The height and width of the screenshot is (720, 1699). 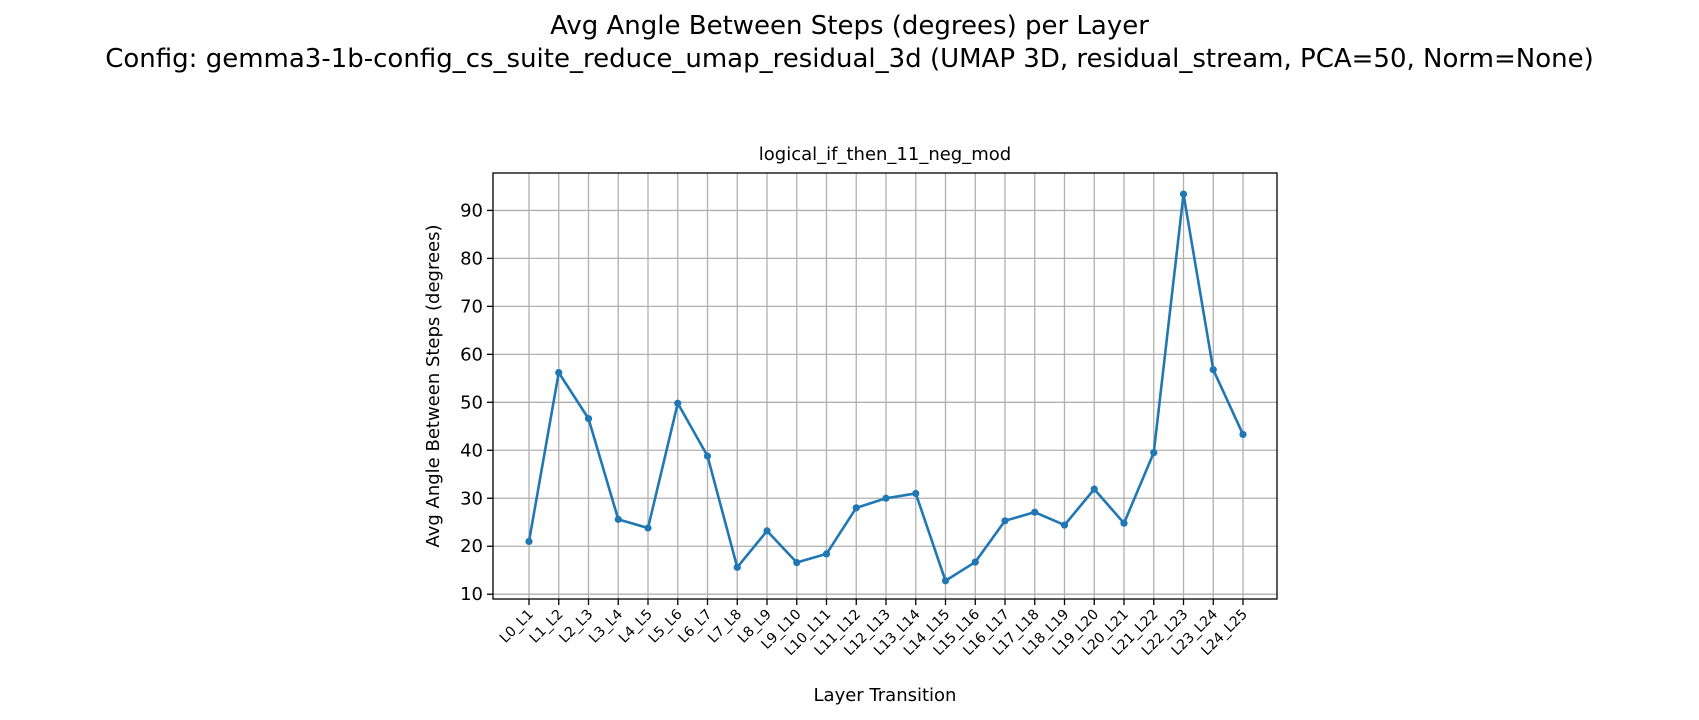 I want to click on y-tick-label: 60, so click(x=471, y=354).